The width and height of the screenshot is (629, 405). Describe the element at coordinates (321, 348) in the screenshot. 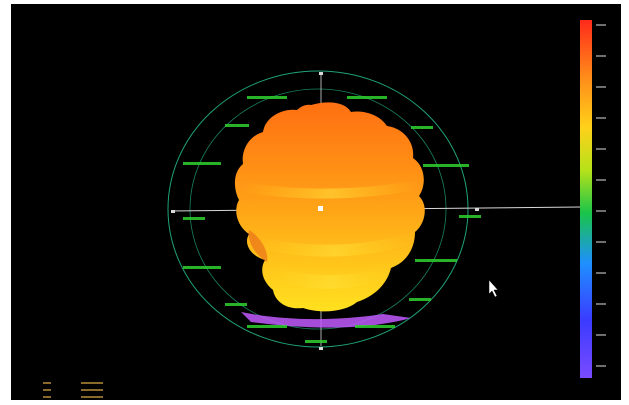

I see `axis-marker-bottom` at that location.